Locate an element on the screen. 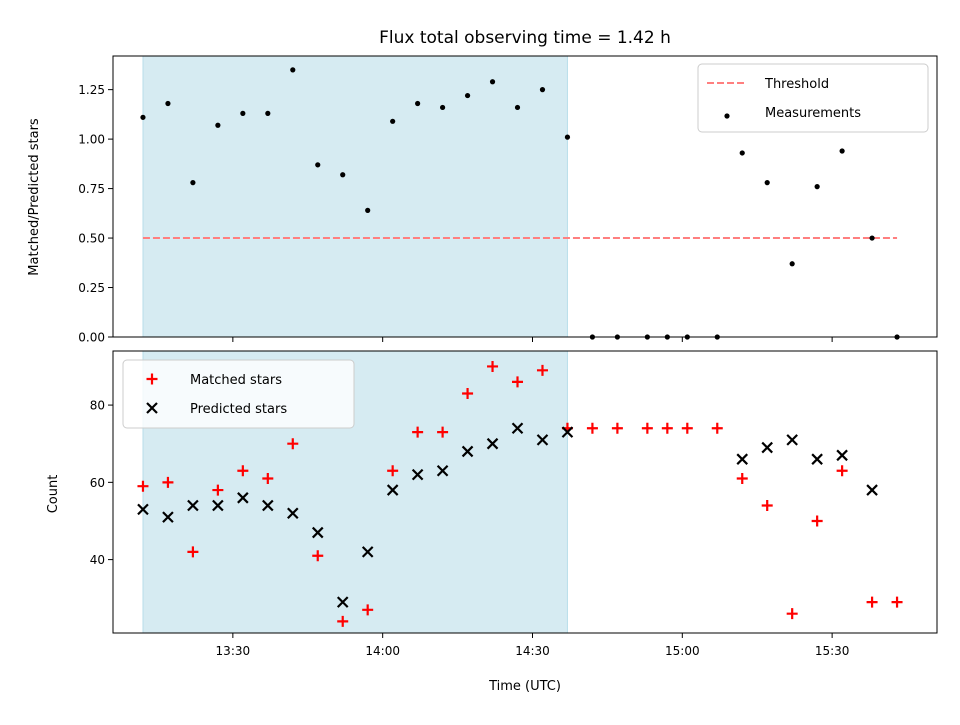 This screenshot has height=725, width=960. x-tick-label: 15:30 is located at coordinates (832, 651).